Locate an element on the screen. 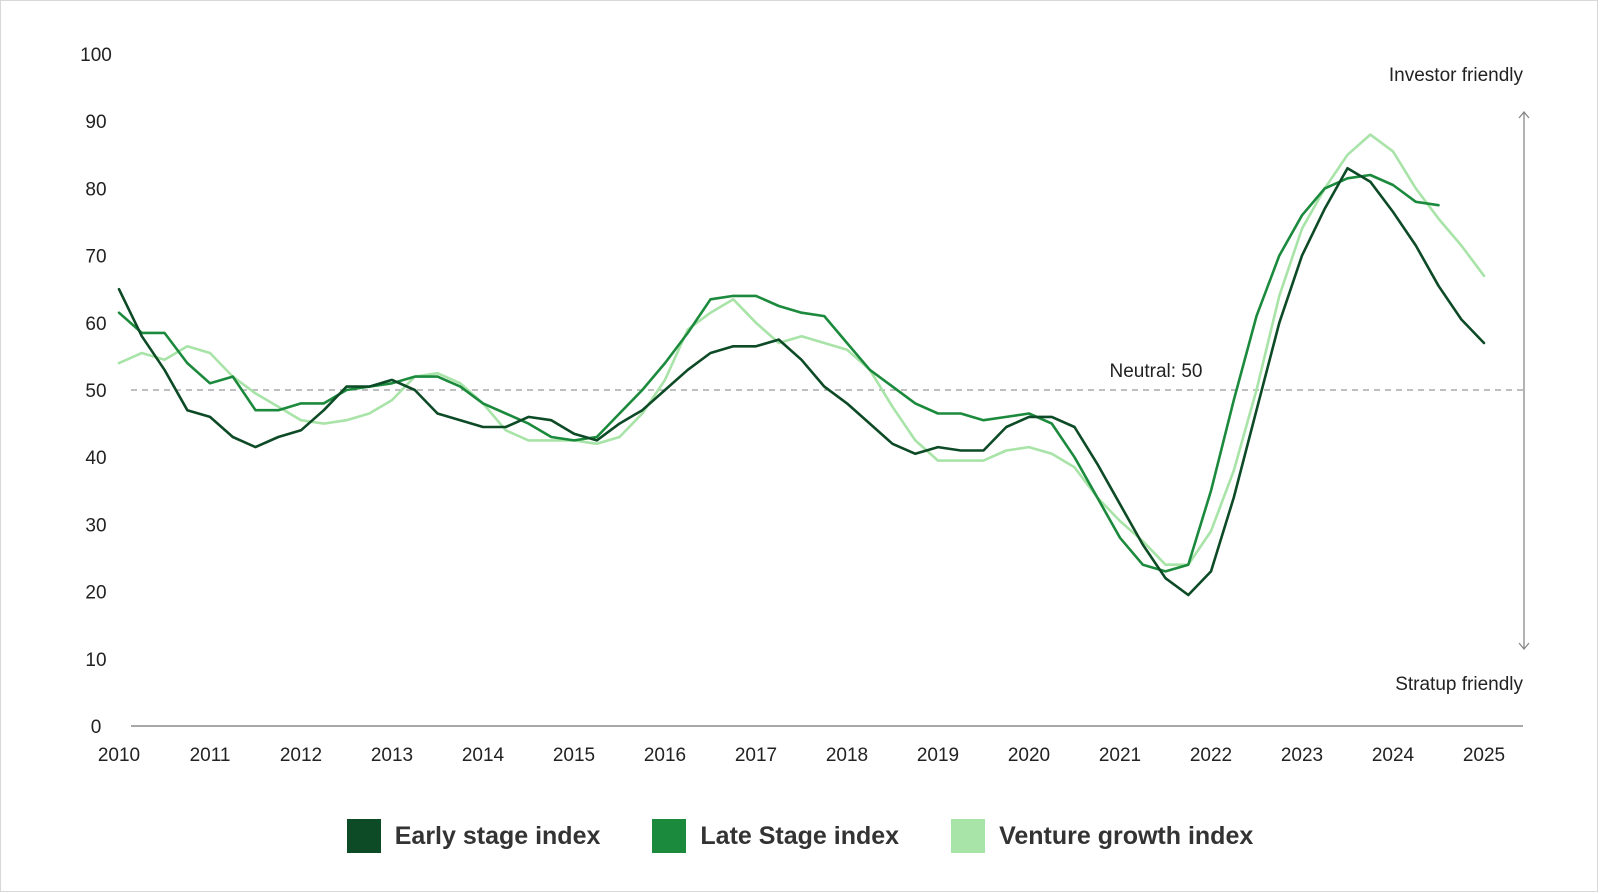 The height and width of the screenshot is (894, 1600). x-tick-label: 2010 is located at coordinates (119, 755).